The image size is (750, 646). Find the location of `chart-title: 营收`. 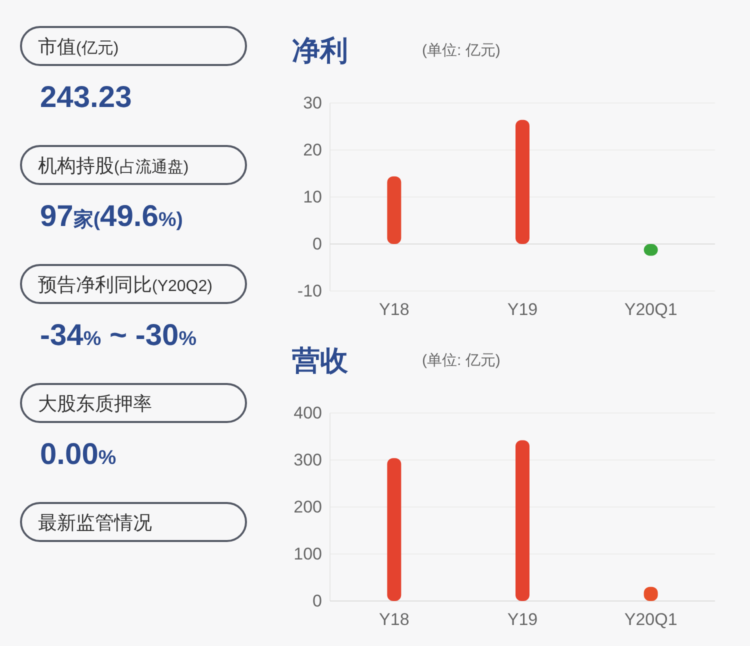

chart-title: 营收 is located at coordinates (320, 360).